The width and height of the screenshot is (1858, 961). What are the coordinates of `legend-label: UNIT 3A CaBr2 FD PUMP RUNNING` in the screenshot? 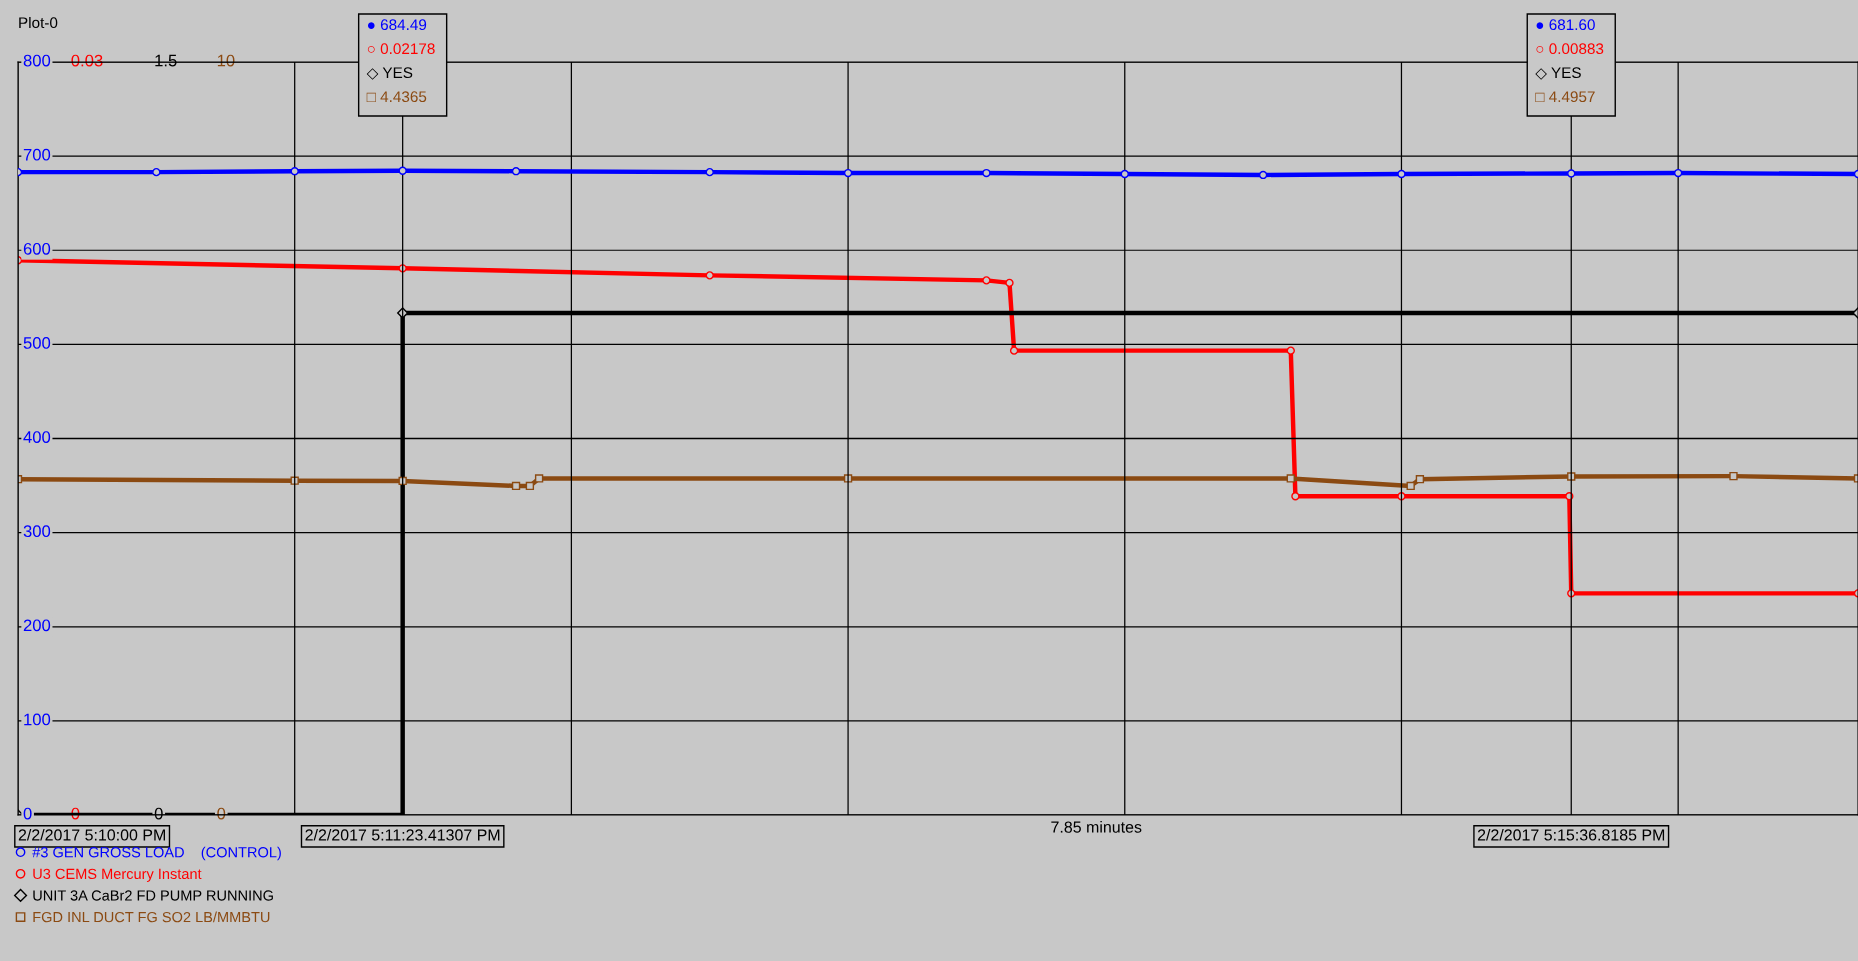 It's located at (153, 895).